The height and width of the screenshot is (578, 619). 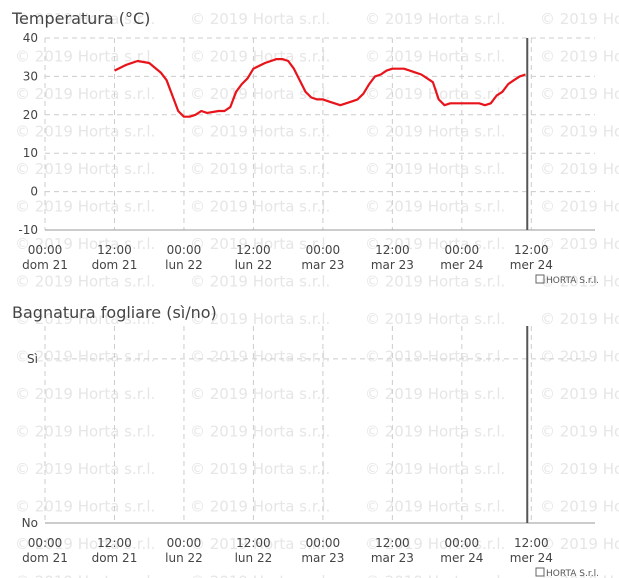 What do you see at coordinates (34, 192) in the screenshot?
I see `y-tick-label: 0` at bounding box center [34, 192].